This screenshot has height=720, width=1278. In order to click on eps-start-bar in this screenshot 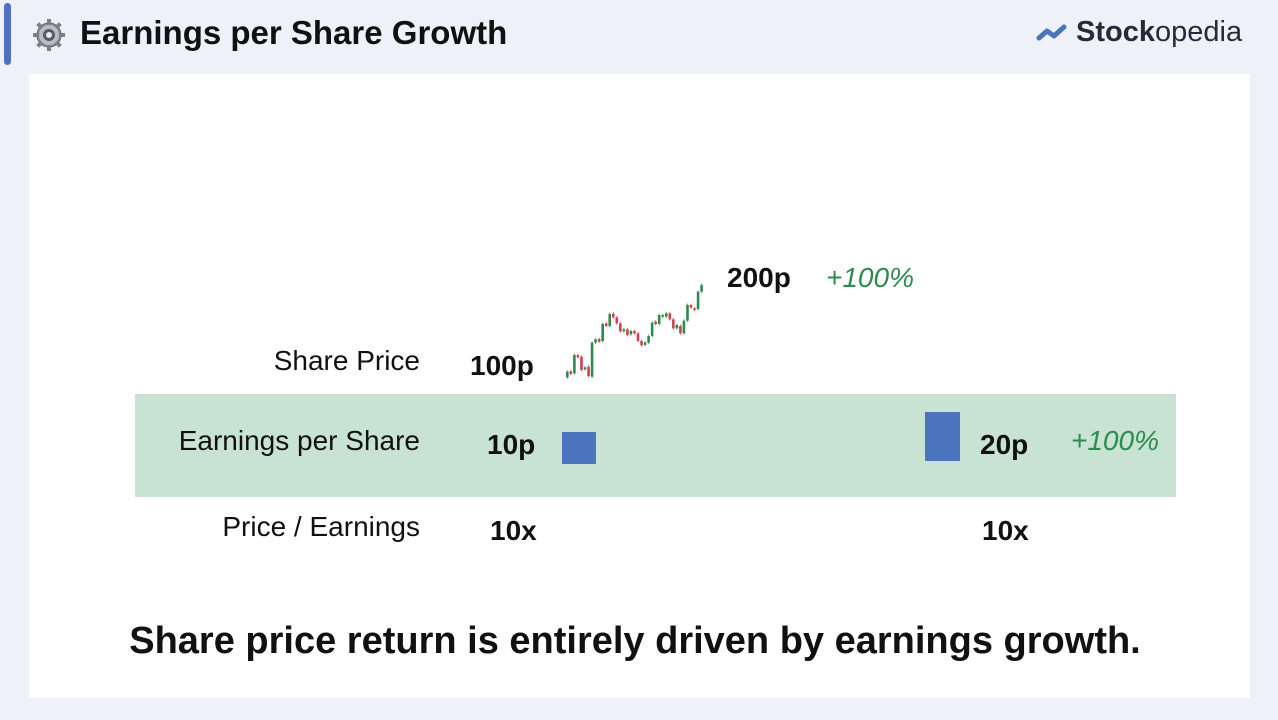, I will do `click(579, 448)`.